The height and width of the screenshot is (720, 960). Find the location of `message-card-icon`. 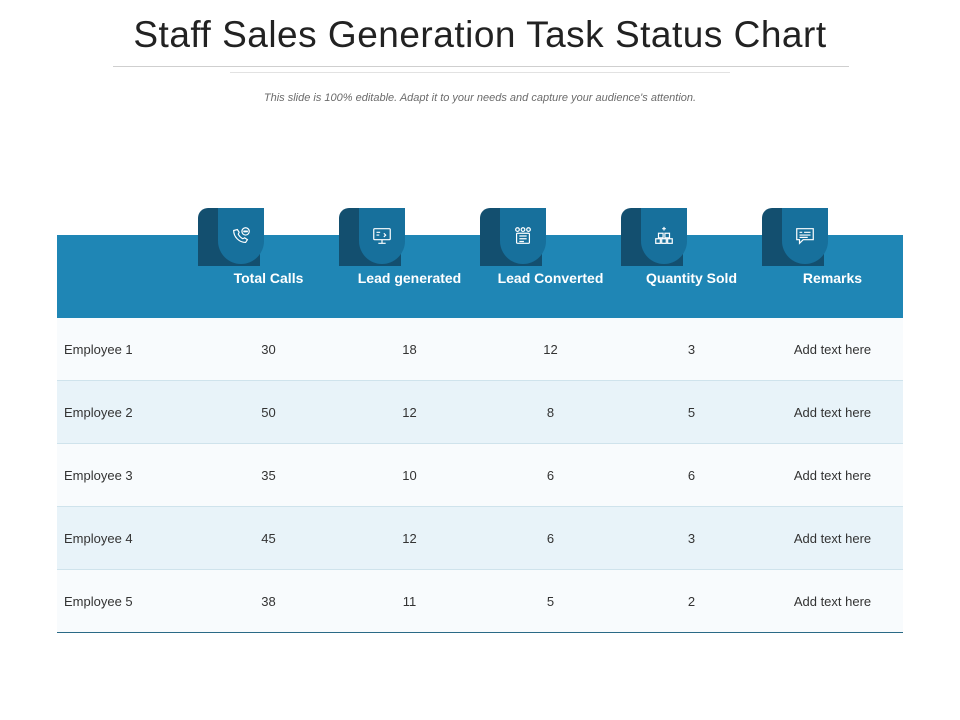

message-card-icon is located at coordinates (805, 236).